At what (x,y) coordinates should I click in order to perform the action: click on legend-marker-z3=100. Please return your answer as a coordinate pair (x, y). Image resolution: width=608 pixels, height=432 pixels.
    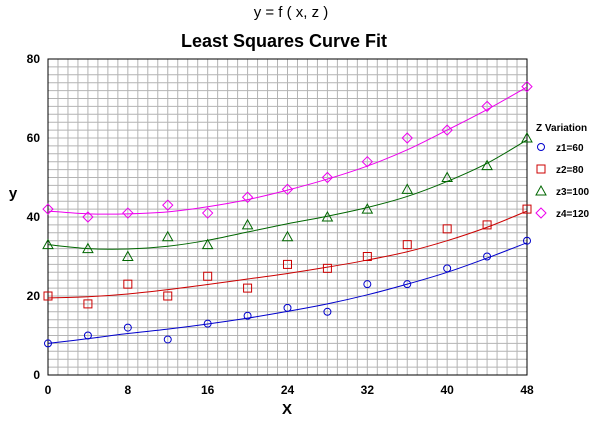
    Looking at the image, I should click on (541, 190).